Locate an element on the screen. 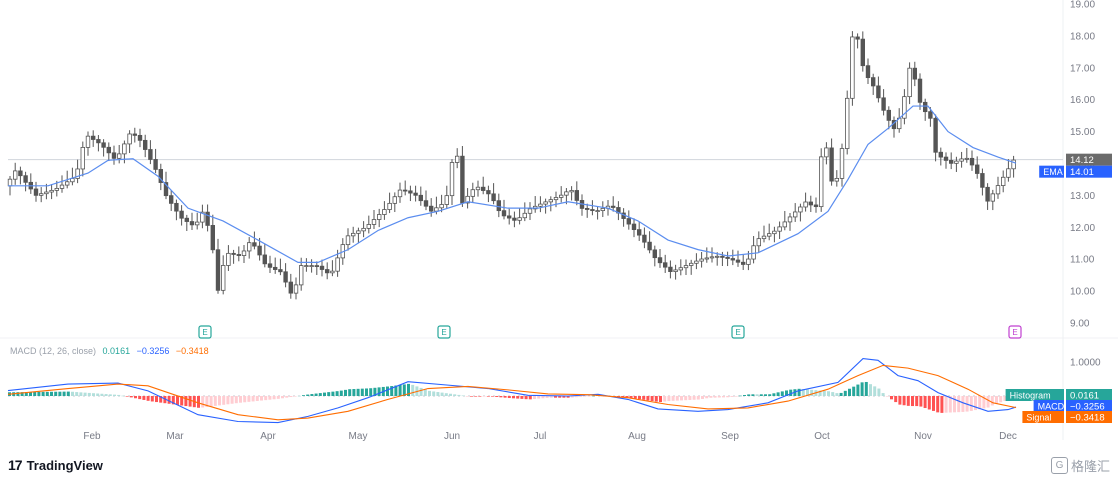 The height and width of the screenshot is (485, 1118). tradingview-logo: 17 TradingView is located at coordinates (55, 465).